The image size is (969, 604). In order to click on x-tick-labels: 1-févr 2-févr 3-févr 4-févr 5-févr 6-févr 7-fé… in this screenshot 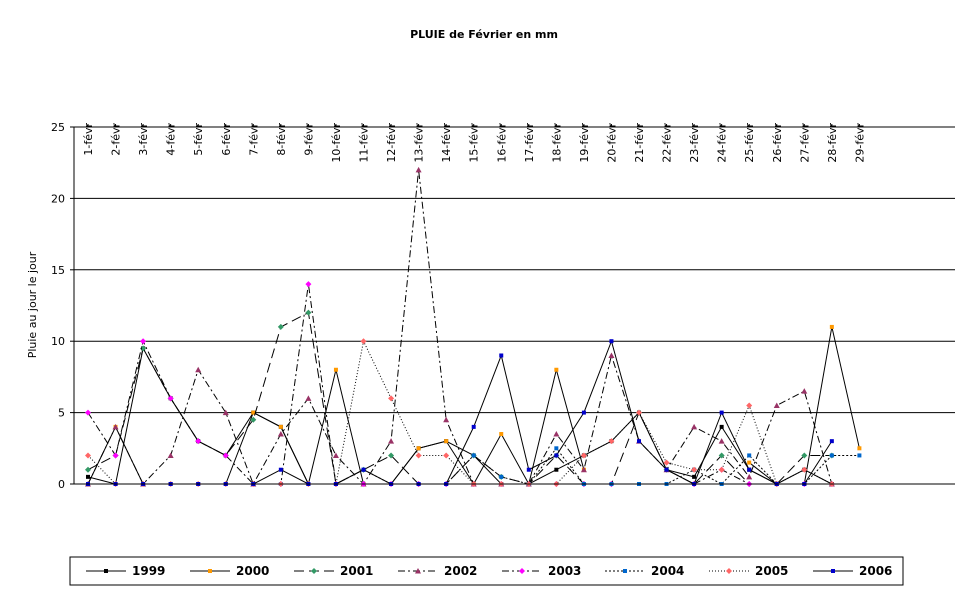, I will do `click(474, 143)`.